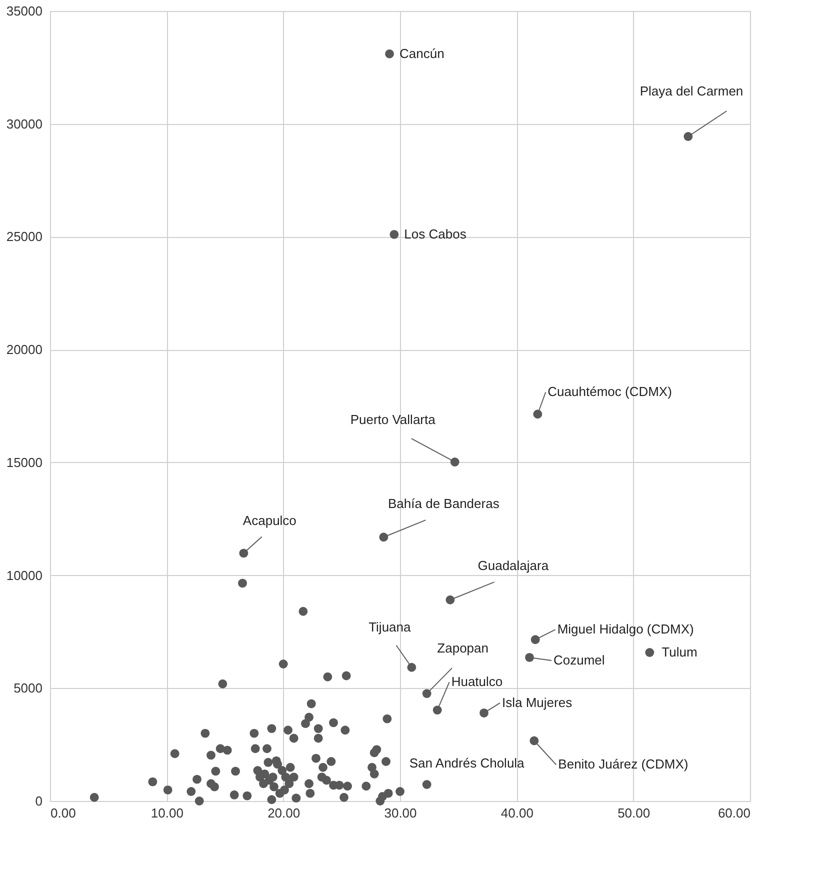 The width and height of the screenshot is (823, 873). What do you see at coordinates (63, 813) in the screenshot?
I see `x-tick-label: 0.00` at bounding box center [63, 813].